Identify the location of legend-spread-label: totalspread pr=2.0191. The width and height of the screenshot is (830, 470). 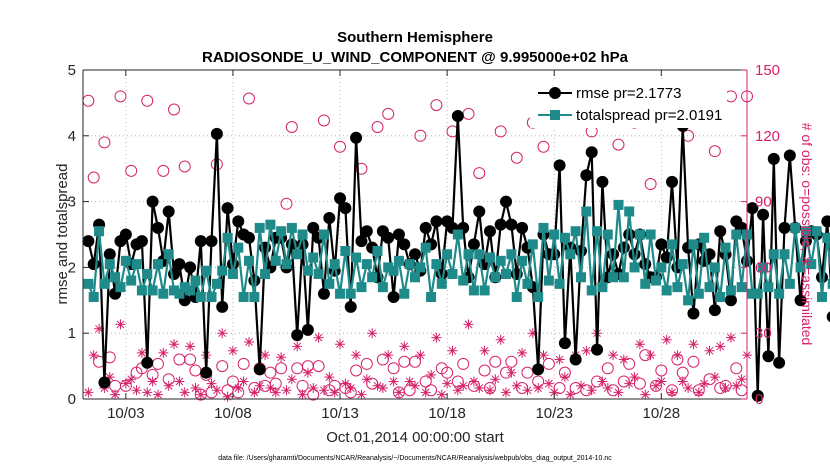
(649, 115).